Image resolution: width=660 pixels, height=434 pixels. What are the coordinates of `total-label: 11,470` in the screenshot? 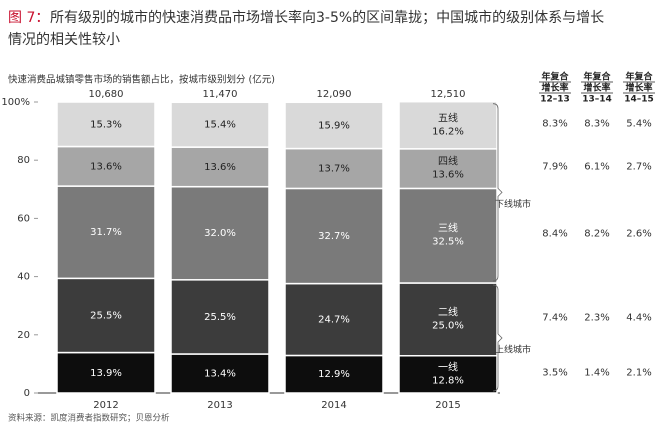 It's located at (220, 94).